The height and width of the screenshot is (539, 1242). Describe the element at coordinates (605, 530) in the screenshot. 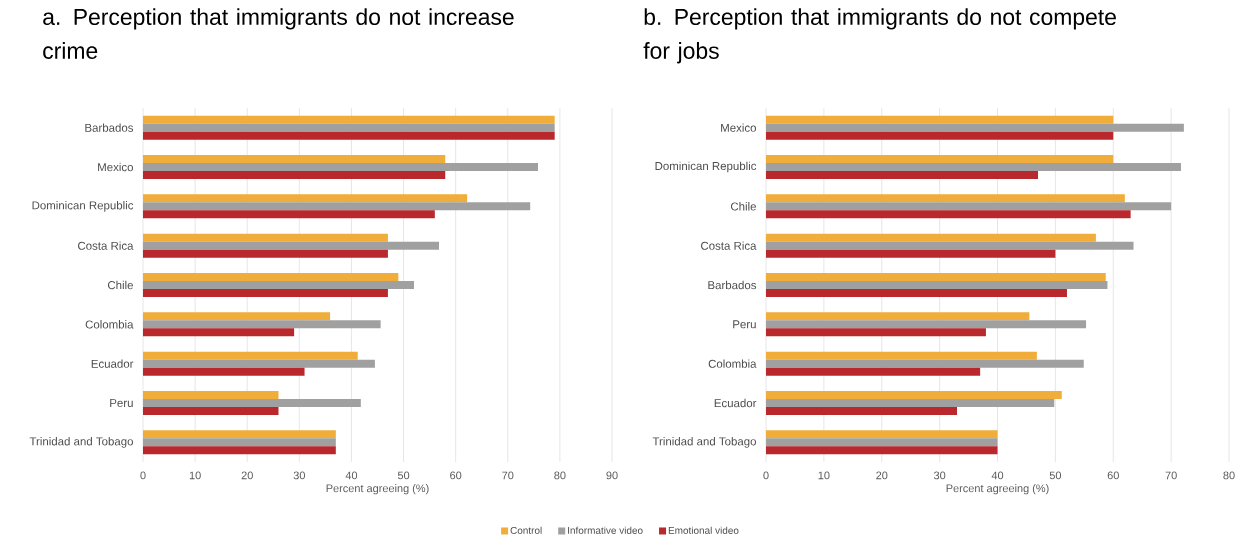

I see `legend-label: Informative video` at that location.